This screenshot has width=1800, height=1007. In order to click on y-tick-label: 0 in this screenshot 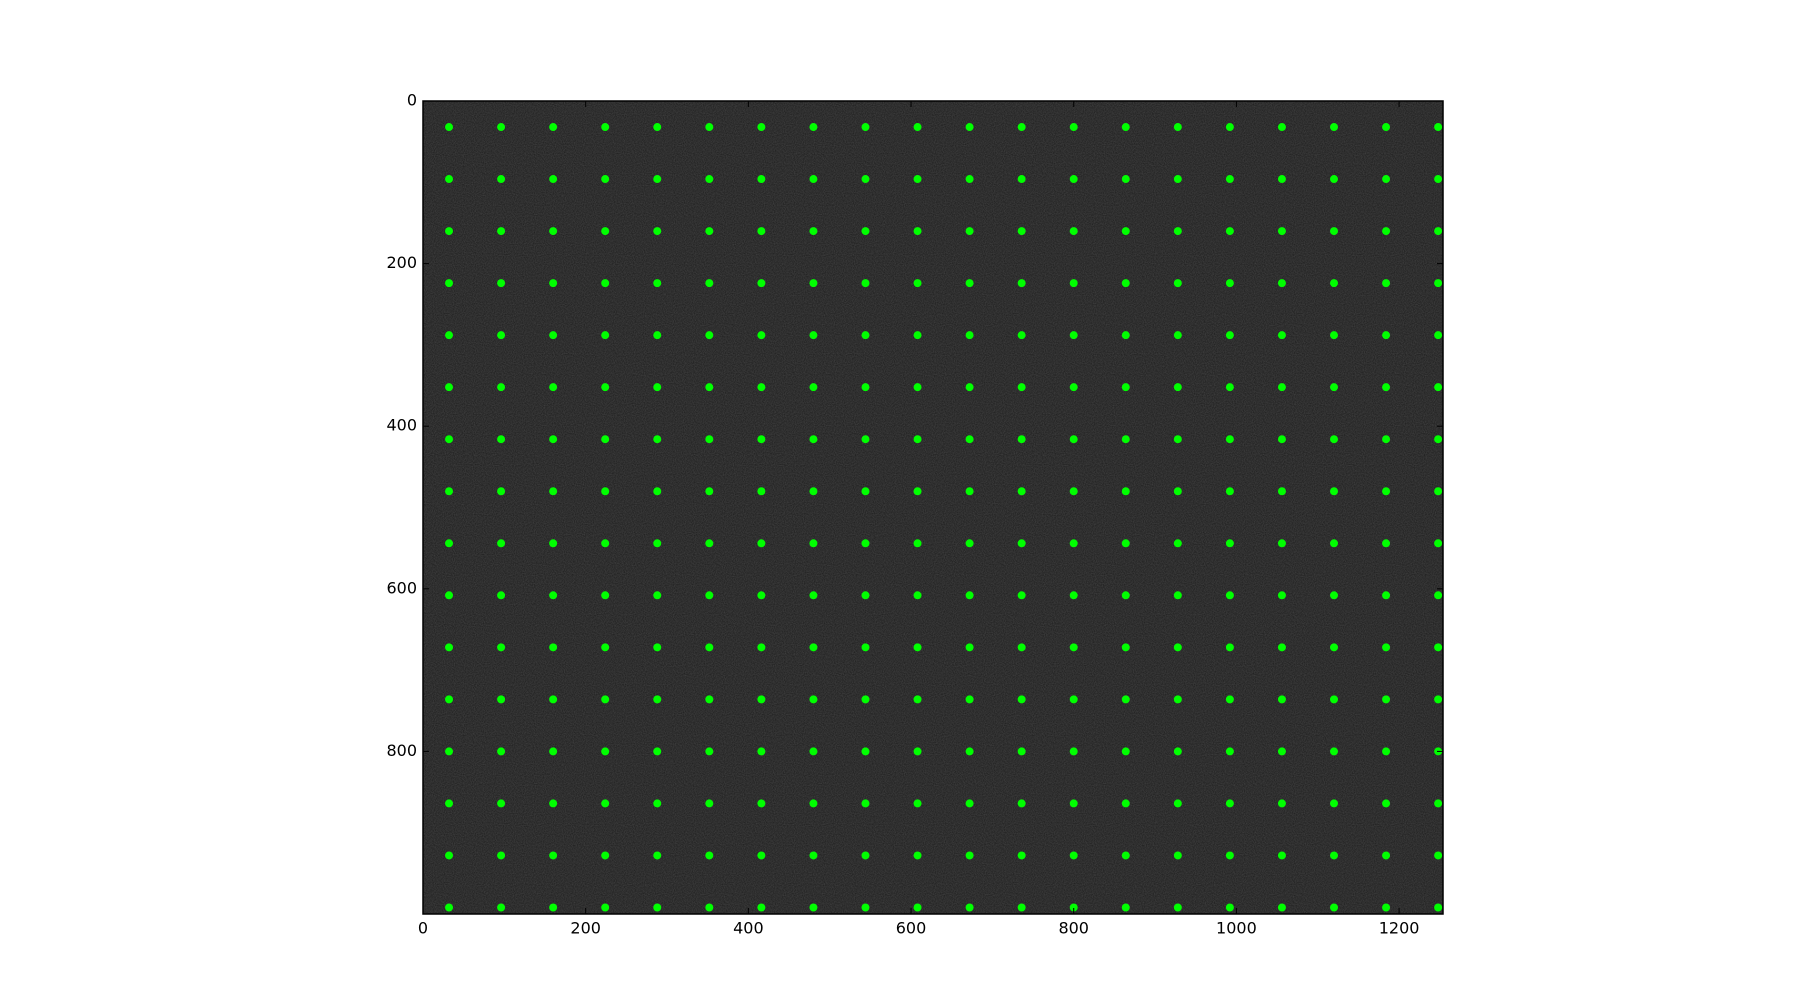, I will do `click(412, 100)`.